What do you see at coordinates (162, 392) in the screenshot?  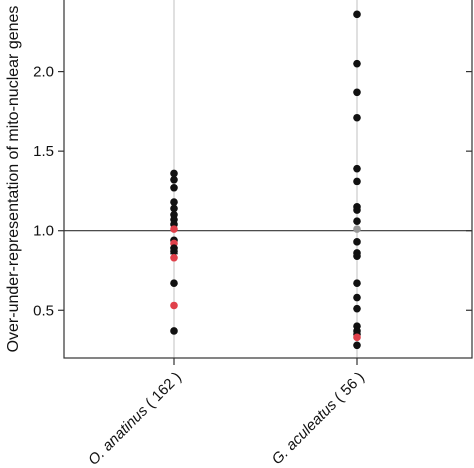 I see `sample-count: ( 162 )` at bounding box center [162, 392].